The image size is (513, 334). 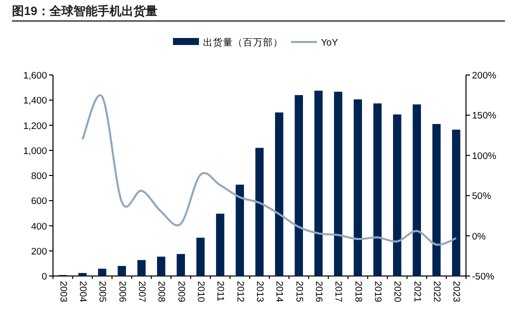 What do you see at coordinates (39, 252) in the screenshot?
I see `y-tick-label: 200` at bounding box center [39, 252].